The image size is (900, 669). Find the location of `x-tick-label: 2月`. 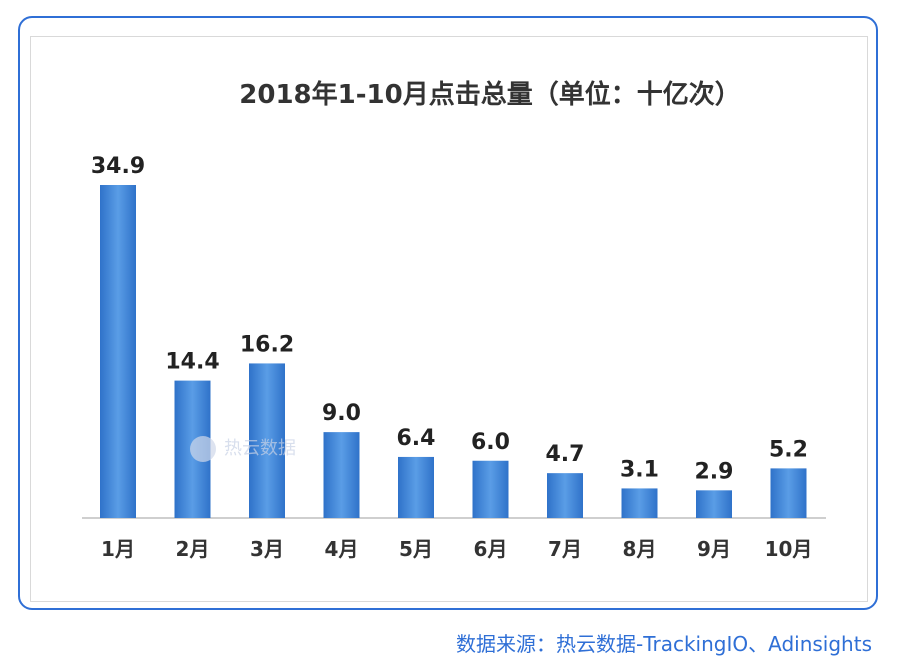

x-tick-label: 2月 is located at coordinates (193, 549).